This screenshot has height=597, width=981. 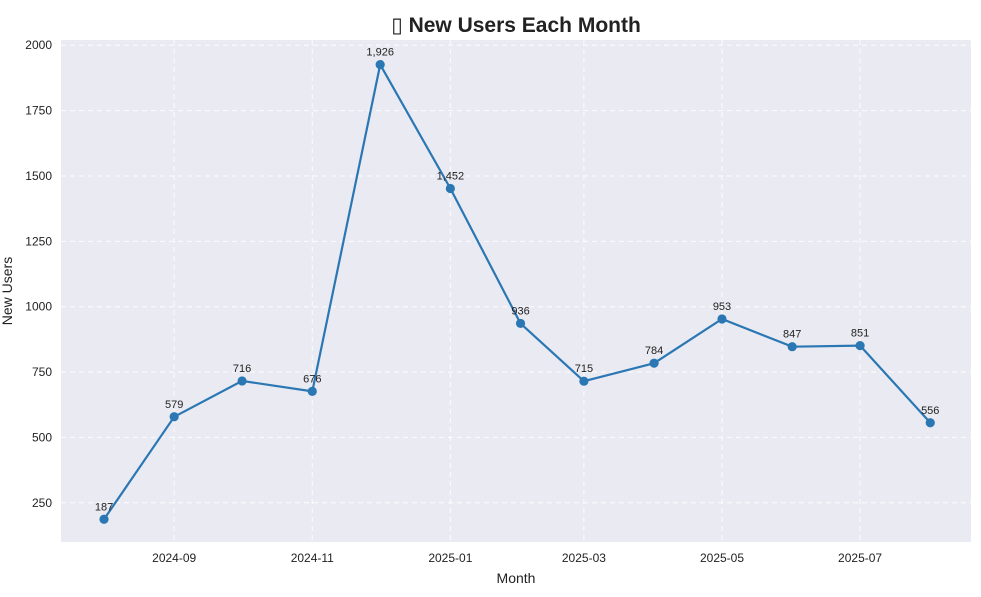 What do you see at coordinates (42, 503) in the screenshot?
I see `y-tick-label: 250` at bounding box center [42, 503].